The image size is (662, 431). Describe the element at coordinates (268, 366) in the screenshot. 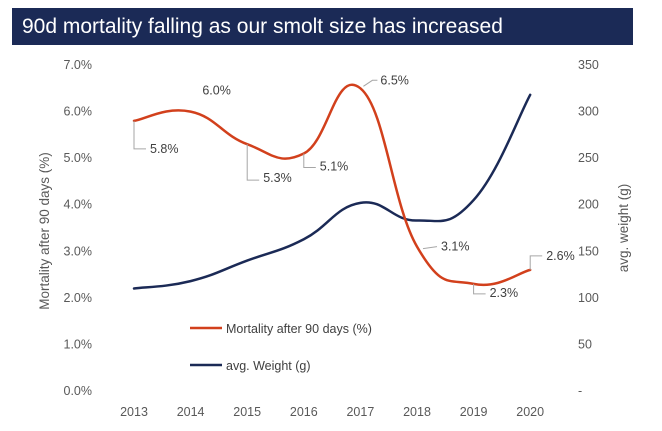

I see `legend-label-weight: avg. Weight (g)` at that location.